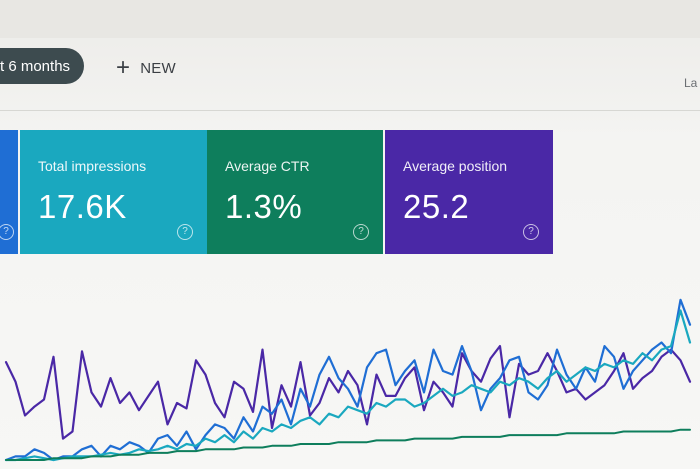  Describe the element at coordinates (455, 166) in the screenshot. I see `metric-label: Average position` at that location.